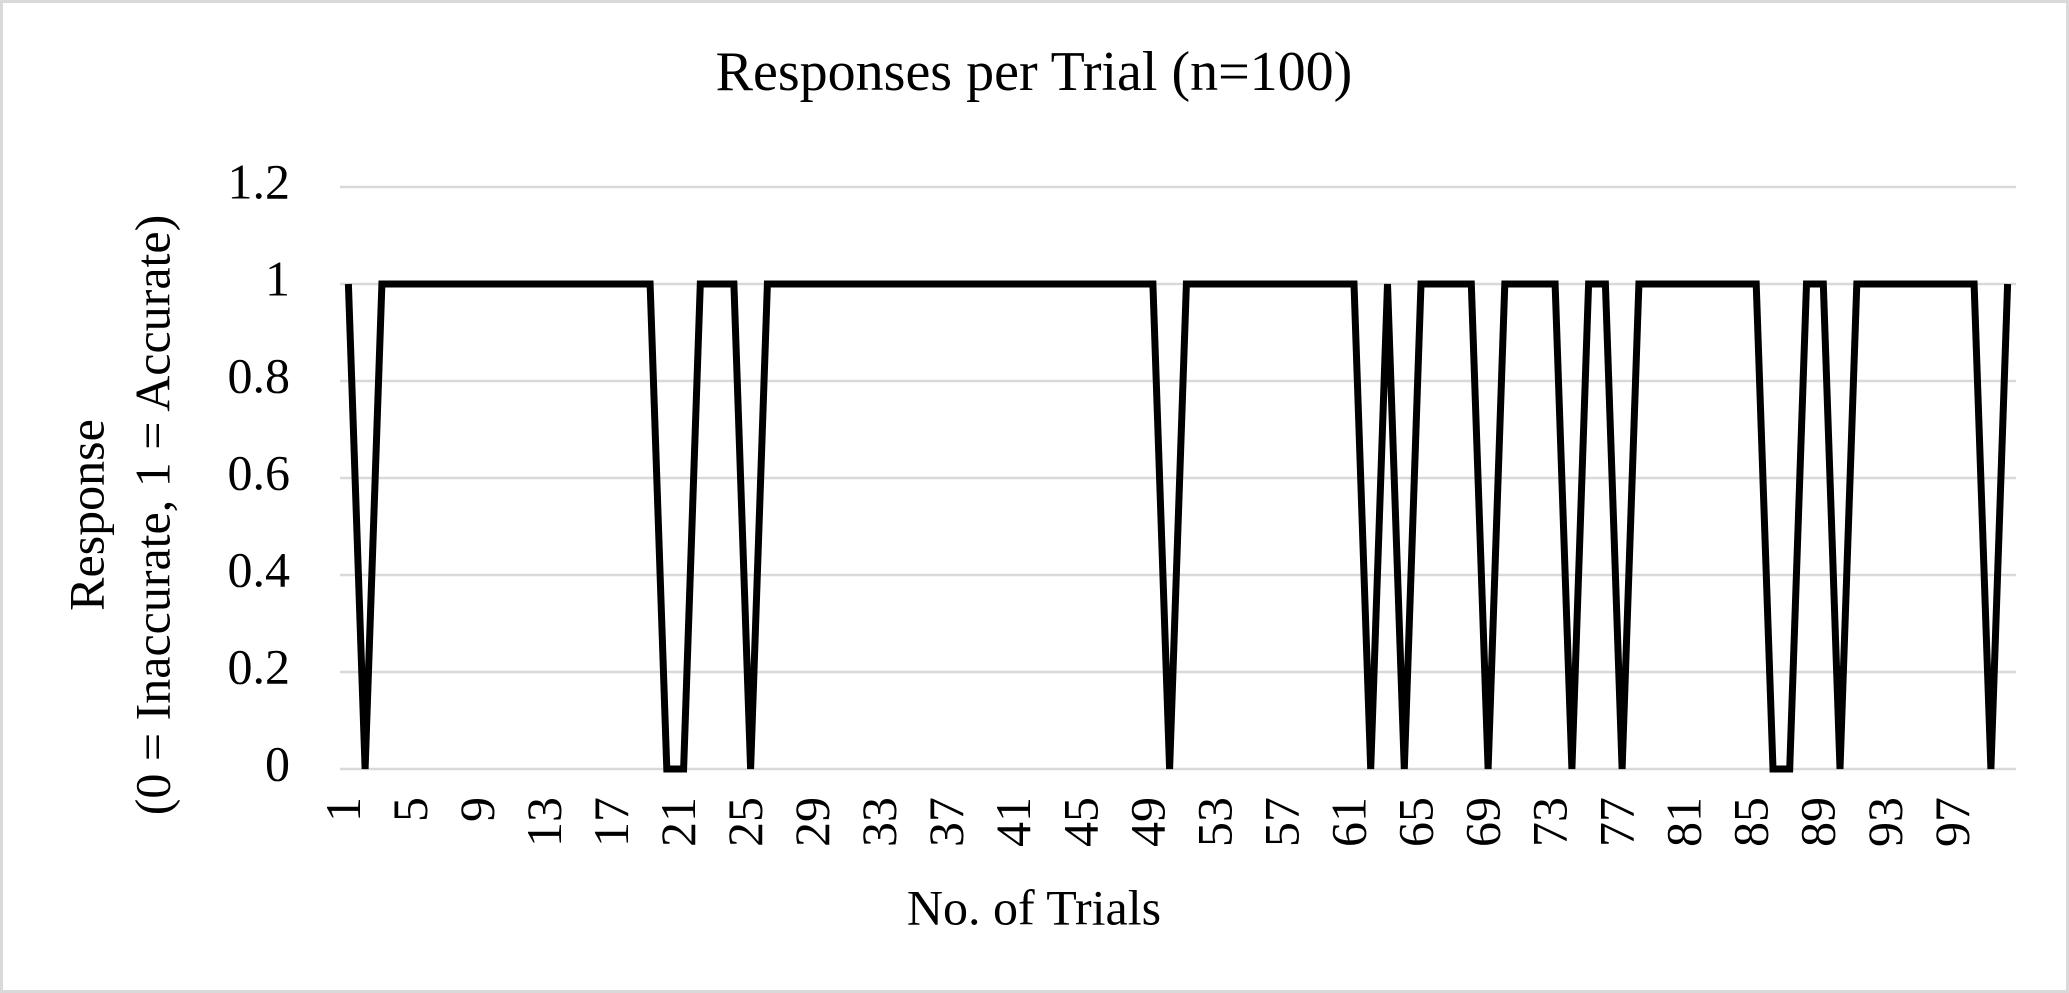 The width and height of the screenshot is (2069, 993). Describe the element at coordinates (1147, 822) in the screenshot. I see `x-tick-label: 49` at that location.